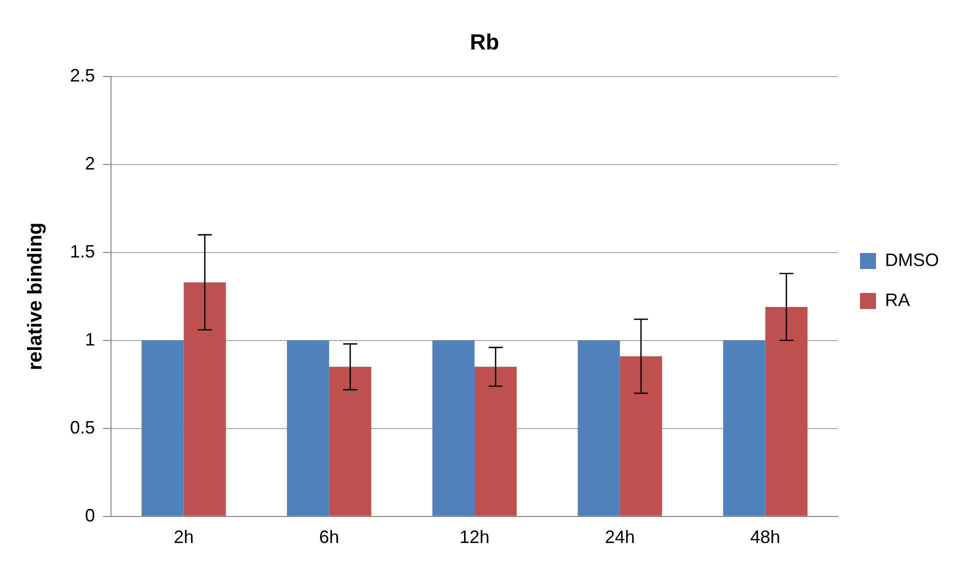 This screenshot has width=959, height=582. I want to click on legend-label: RA, so click(897, 300).